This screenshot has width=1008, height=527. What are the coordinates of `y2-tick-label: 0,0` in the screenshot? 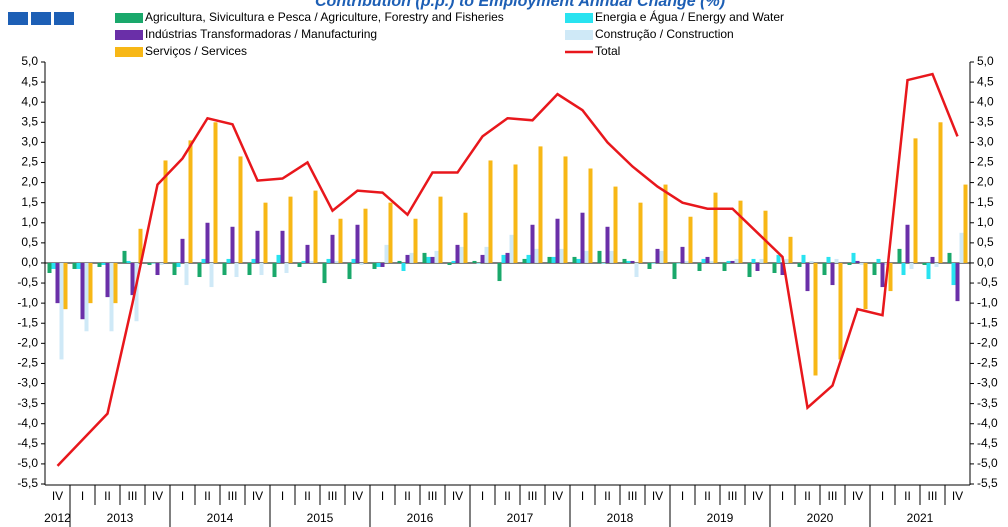 It's located at (985, 262).